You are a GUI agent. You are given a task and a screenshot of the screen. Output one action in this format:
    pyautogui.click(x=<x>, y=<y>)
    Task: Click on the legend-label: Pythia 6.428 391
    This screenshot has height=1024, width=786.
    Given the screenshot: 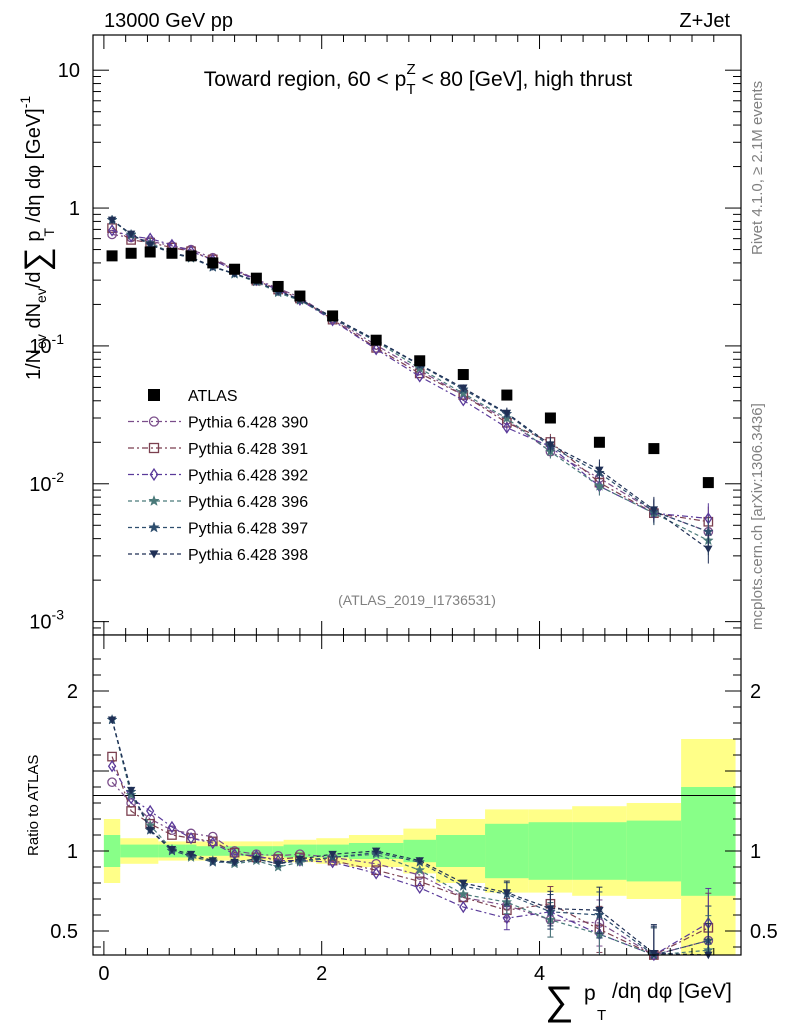 What is the action you would take?
    pyautogui.click(x=248, y=449)
    